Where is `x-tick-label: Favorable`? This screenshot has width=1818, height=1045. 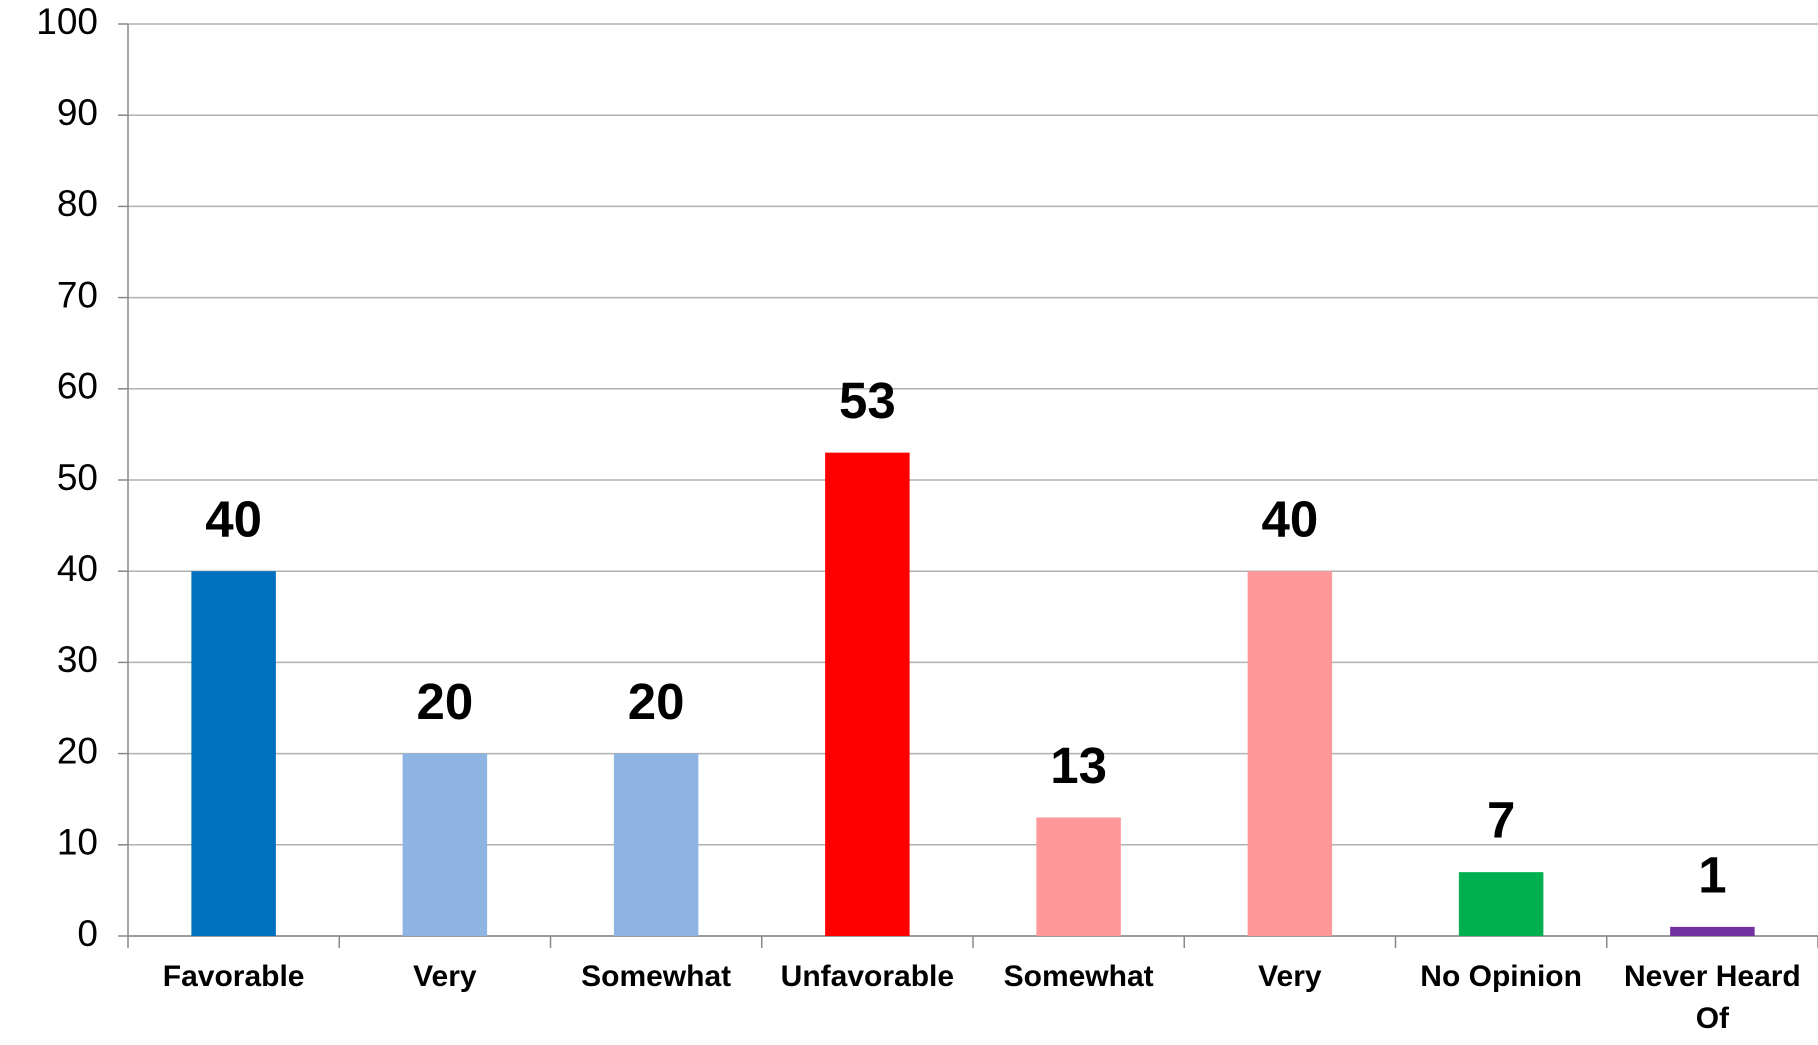 x-tick-label: Favorable is located at coordinates (233, 976).